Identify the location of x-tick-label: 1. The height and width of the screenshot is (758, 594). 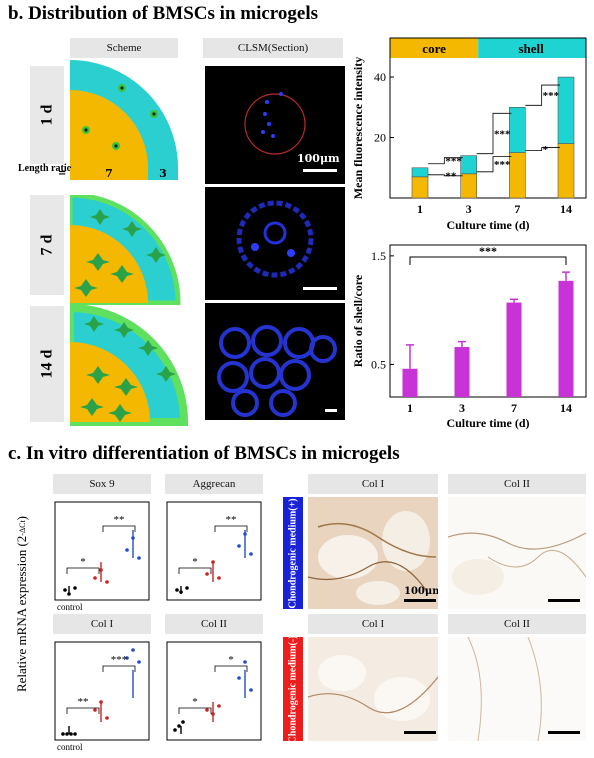
(410, 408).